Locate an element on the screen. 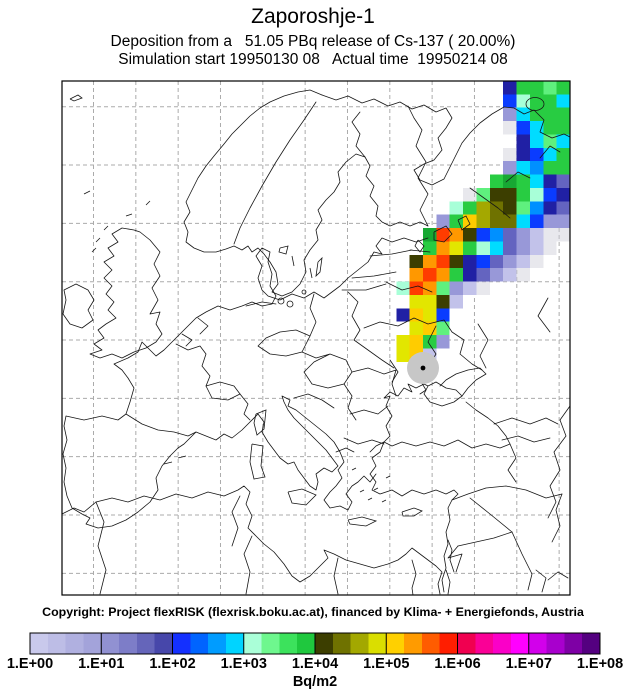  coast-barents-white-sea is located at coordinates (446, 140).